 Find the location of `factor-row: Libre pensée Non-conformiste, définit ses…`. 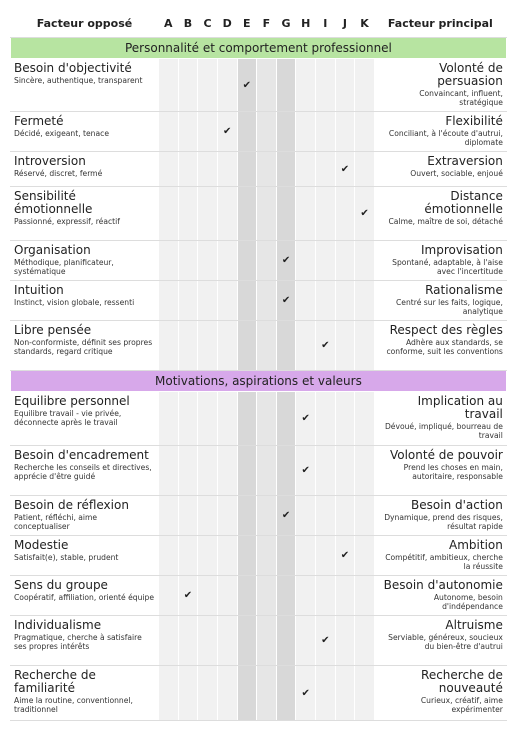

factor-row: Libre pensée Non-conformiste, définit ses… is located at coordinates (258, 345).